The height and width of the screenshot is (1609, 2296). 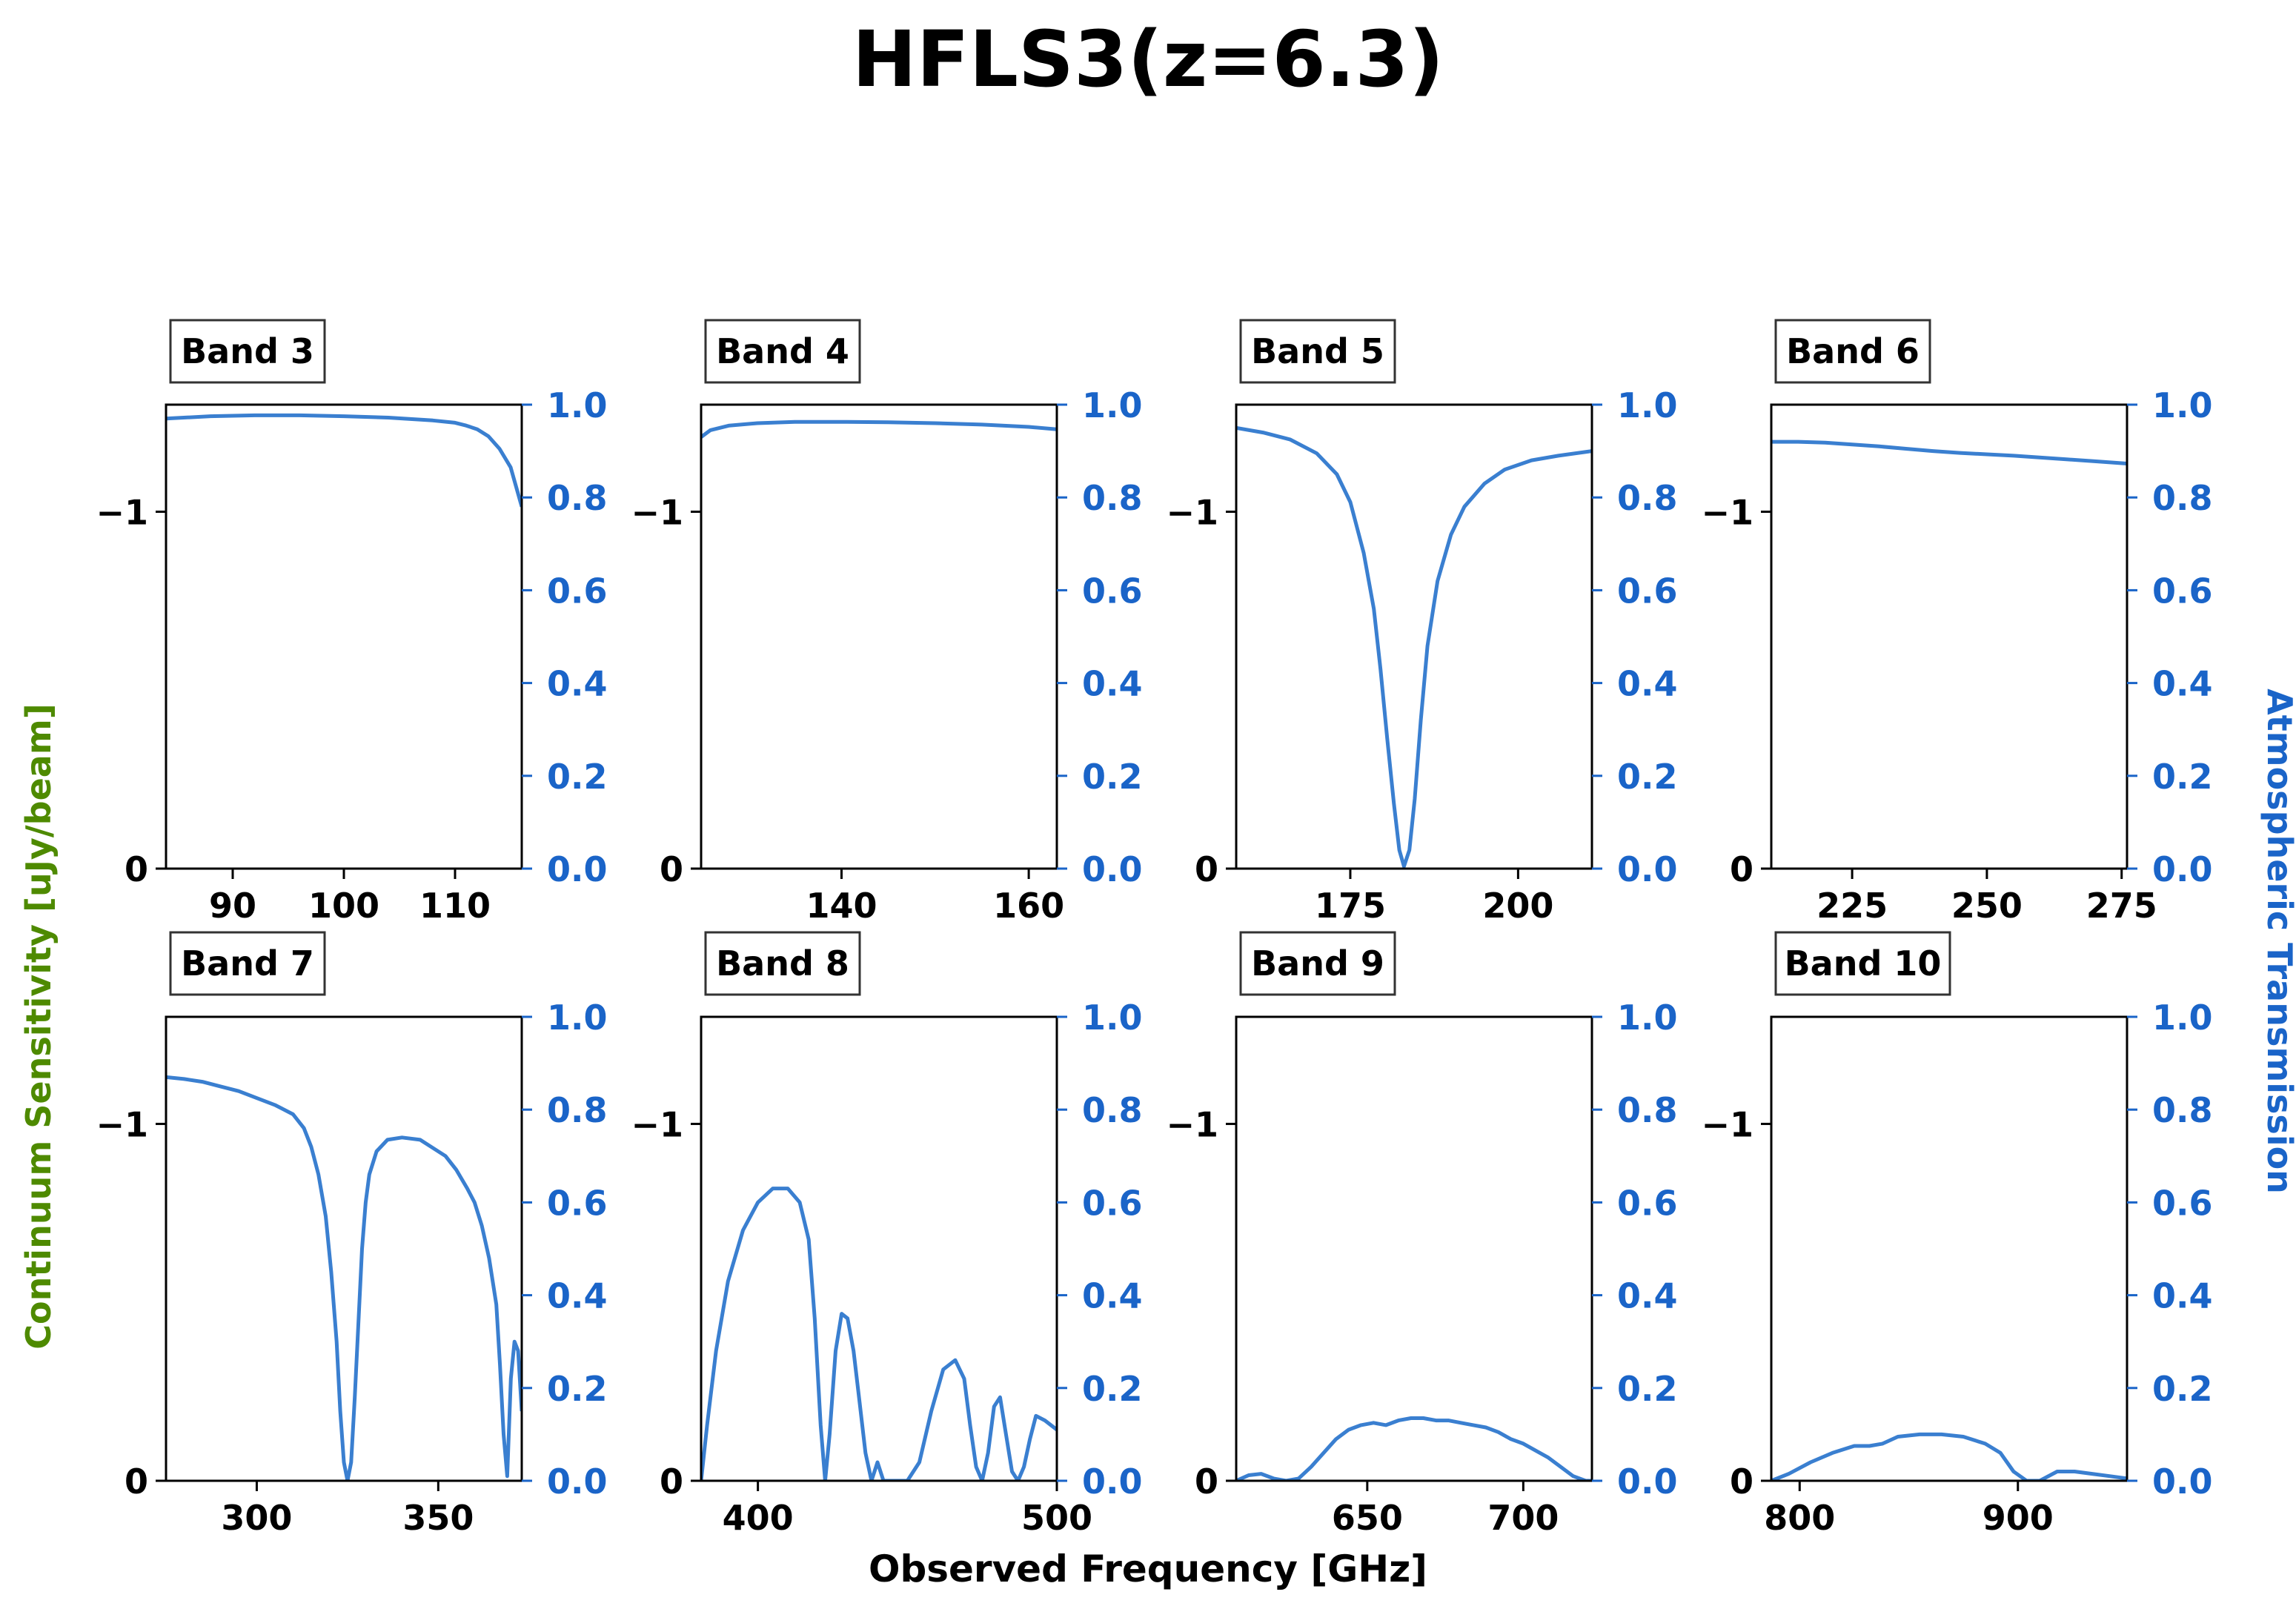 I want to click on band-label: Band 9, so click(x=1317, y=963).